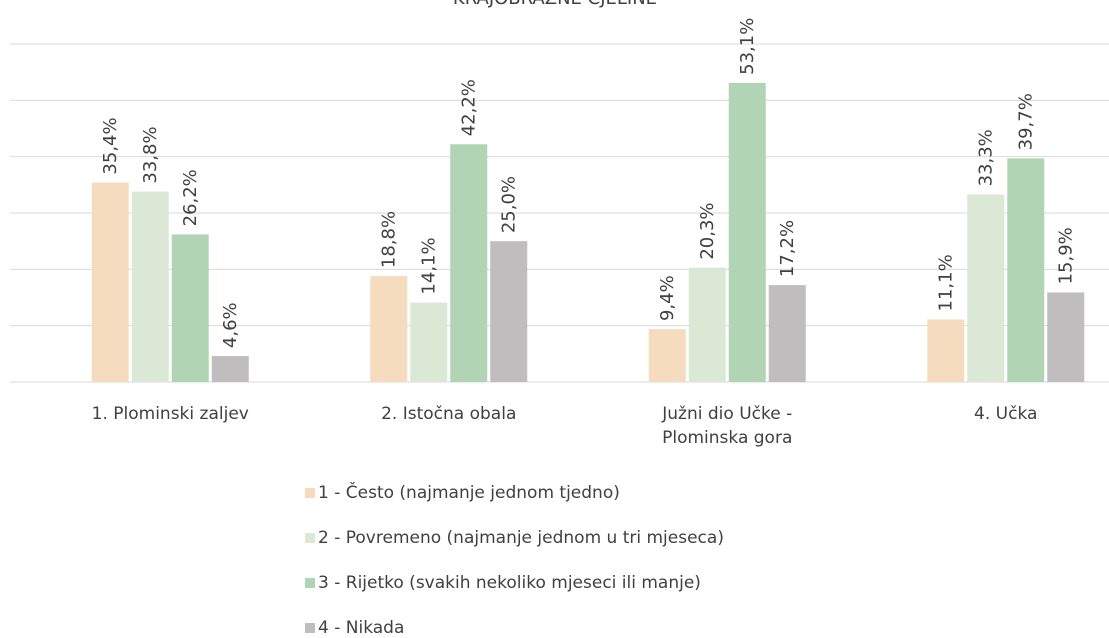 Image resolution: width=1109 pixels, height=638 pixels. I want to click on data-label: 15,9%, so click(1066, 255).